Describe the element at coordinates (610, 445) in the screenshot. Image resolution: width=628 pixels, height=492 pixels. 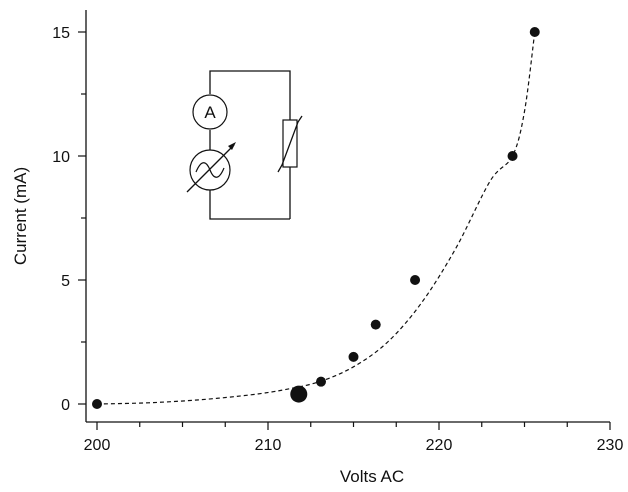
I see `x-tick-label: 230` at that location.